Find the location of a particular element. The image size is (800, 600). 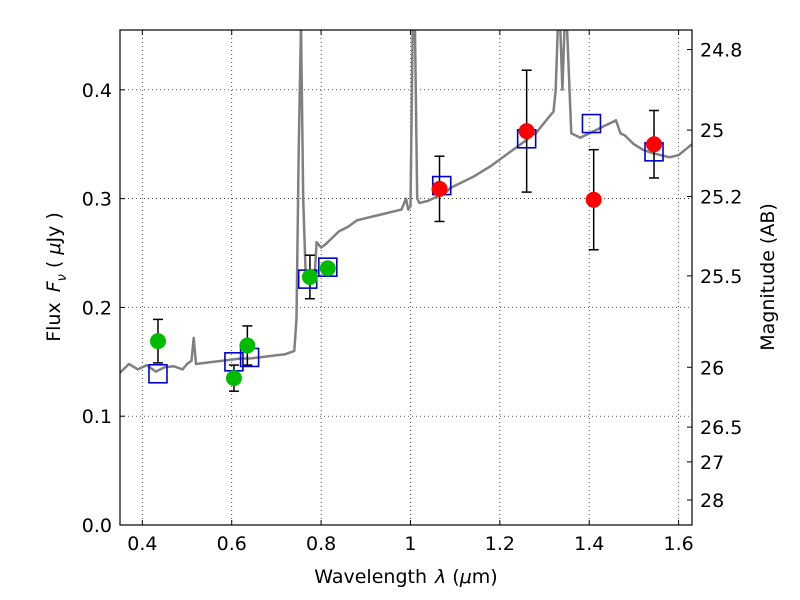

x-tick-label: 1.6 is located at coordinates (678, 544).